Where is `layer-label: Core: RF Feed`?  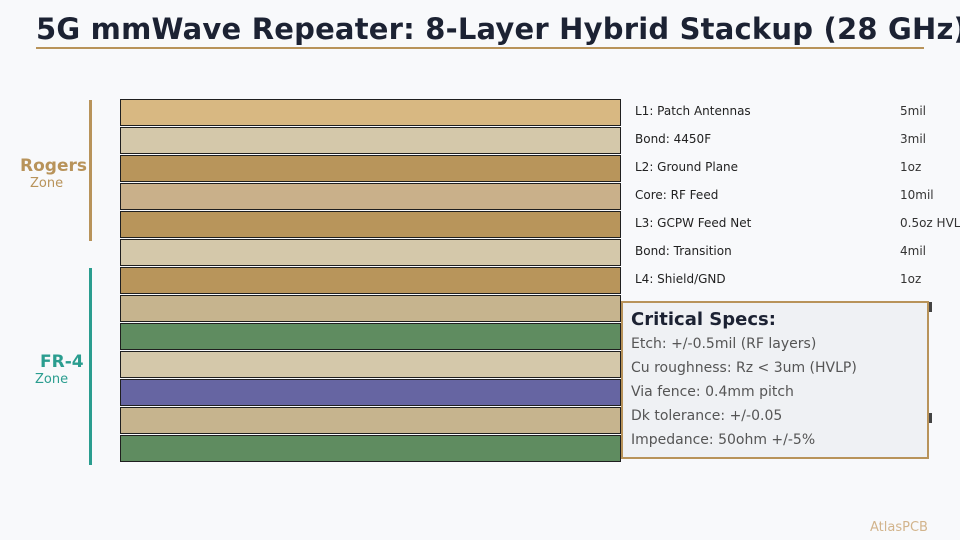
layer-label: Core: RF Feed is located at coordinates (677, 195).